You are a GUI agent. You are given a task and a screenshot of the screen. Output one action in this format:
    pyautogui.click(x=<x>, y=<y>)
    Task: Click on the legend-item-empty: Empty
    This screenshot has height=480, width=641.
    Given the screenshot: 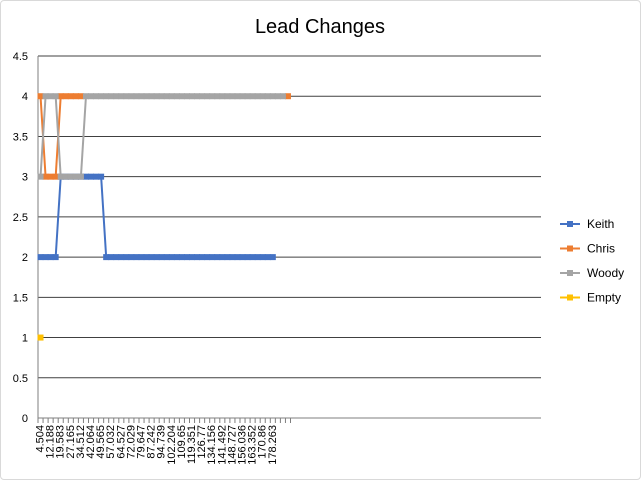 What is the action you would take?
    pyautogui.click(x=590, y=298)
    